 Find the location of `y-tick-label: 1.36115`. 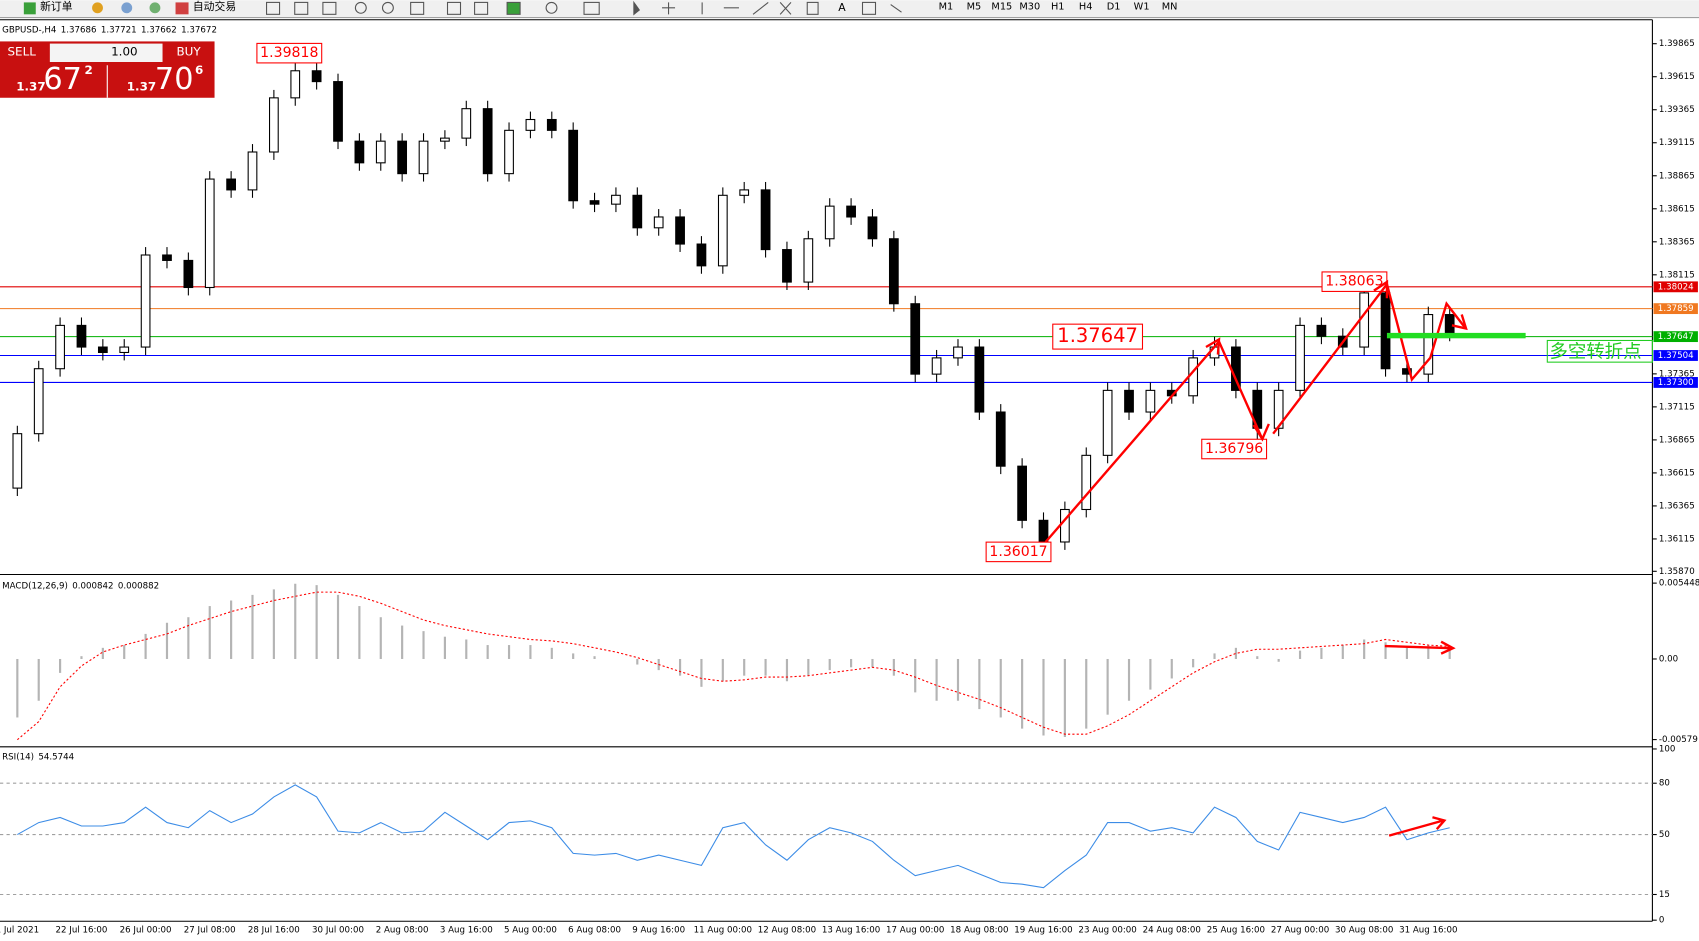

y-tick-label: 1.36115 is located at coordinates (1677, 539).